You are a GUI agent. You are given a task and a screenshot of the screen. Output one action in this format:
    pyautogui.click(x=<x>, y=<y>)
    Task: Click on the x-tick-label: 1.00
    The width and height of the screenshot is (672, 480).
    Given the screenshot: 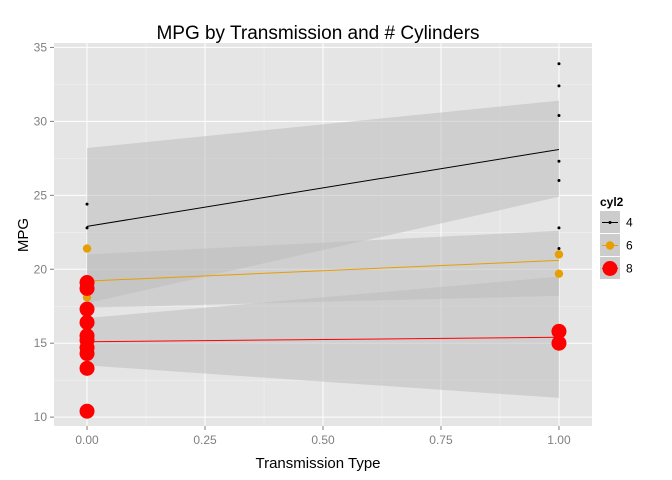 What is the action you would take?
    pyautogui.click(x=559, y=440)
    